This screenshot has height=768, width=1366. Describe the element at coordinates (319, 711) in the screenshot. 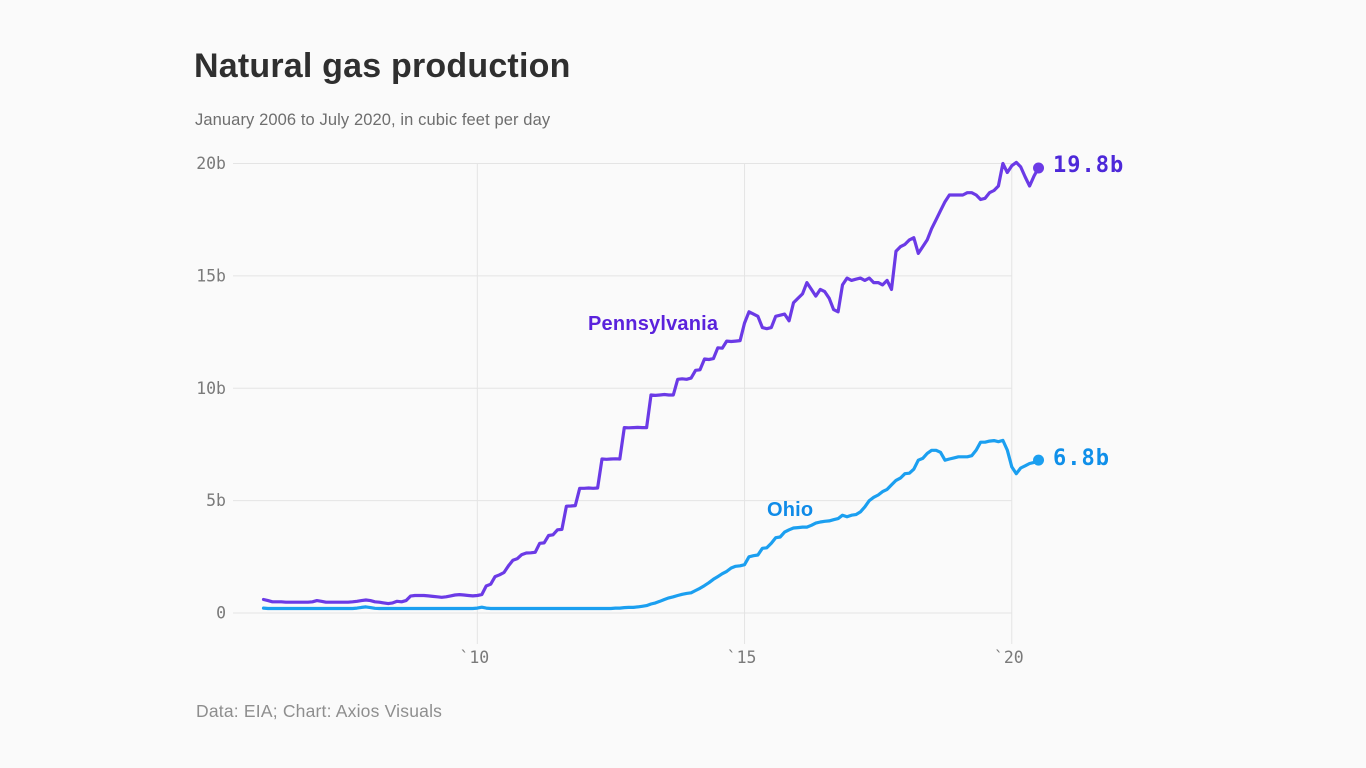

I see `source-credit: Data: EIA; Chart: Axios Visuals` at that location.